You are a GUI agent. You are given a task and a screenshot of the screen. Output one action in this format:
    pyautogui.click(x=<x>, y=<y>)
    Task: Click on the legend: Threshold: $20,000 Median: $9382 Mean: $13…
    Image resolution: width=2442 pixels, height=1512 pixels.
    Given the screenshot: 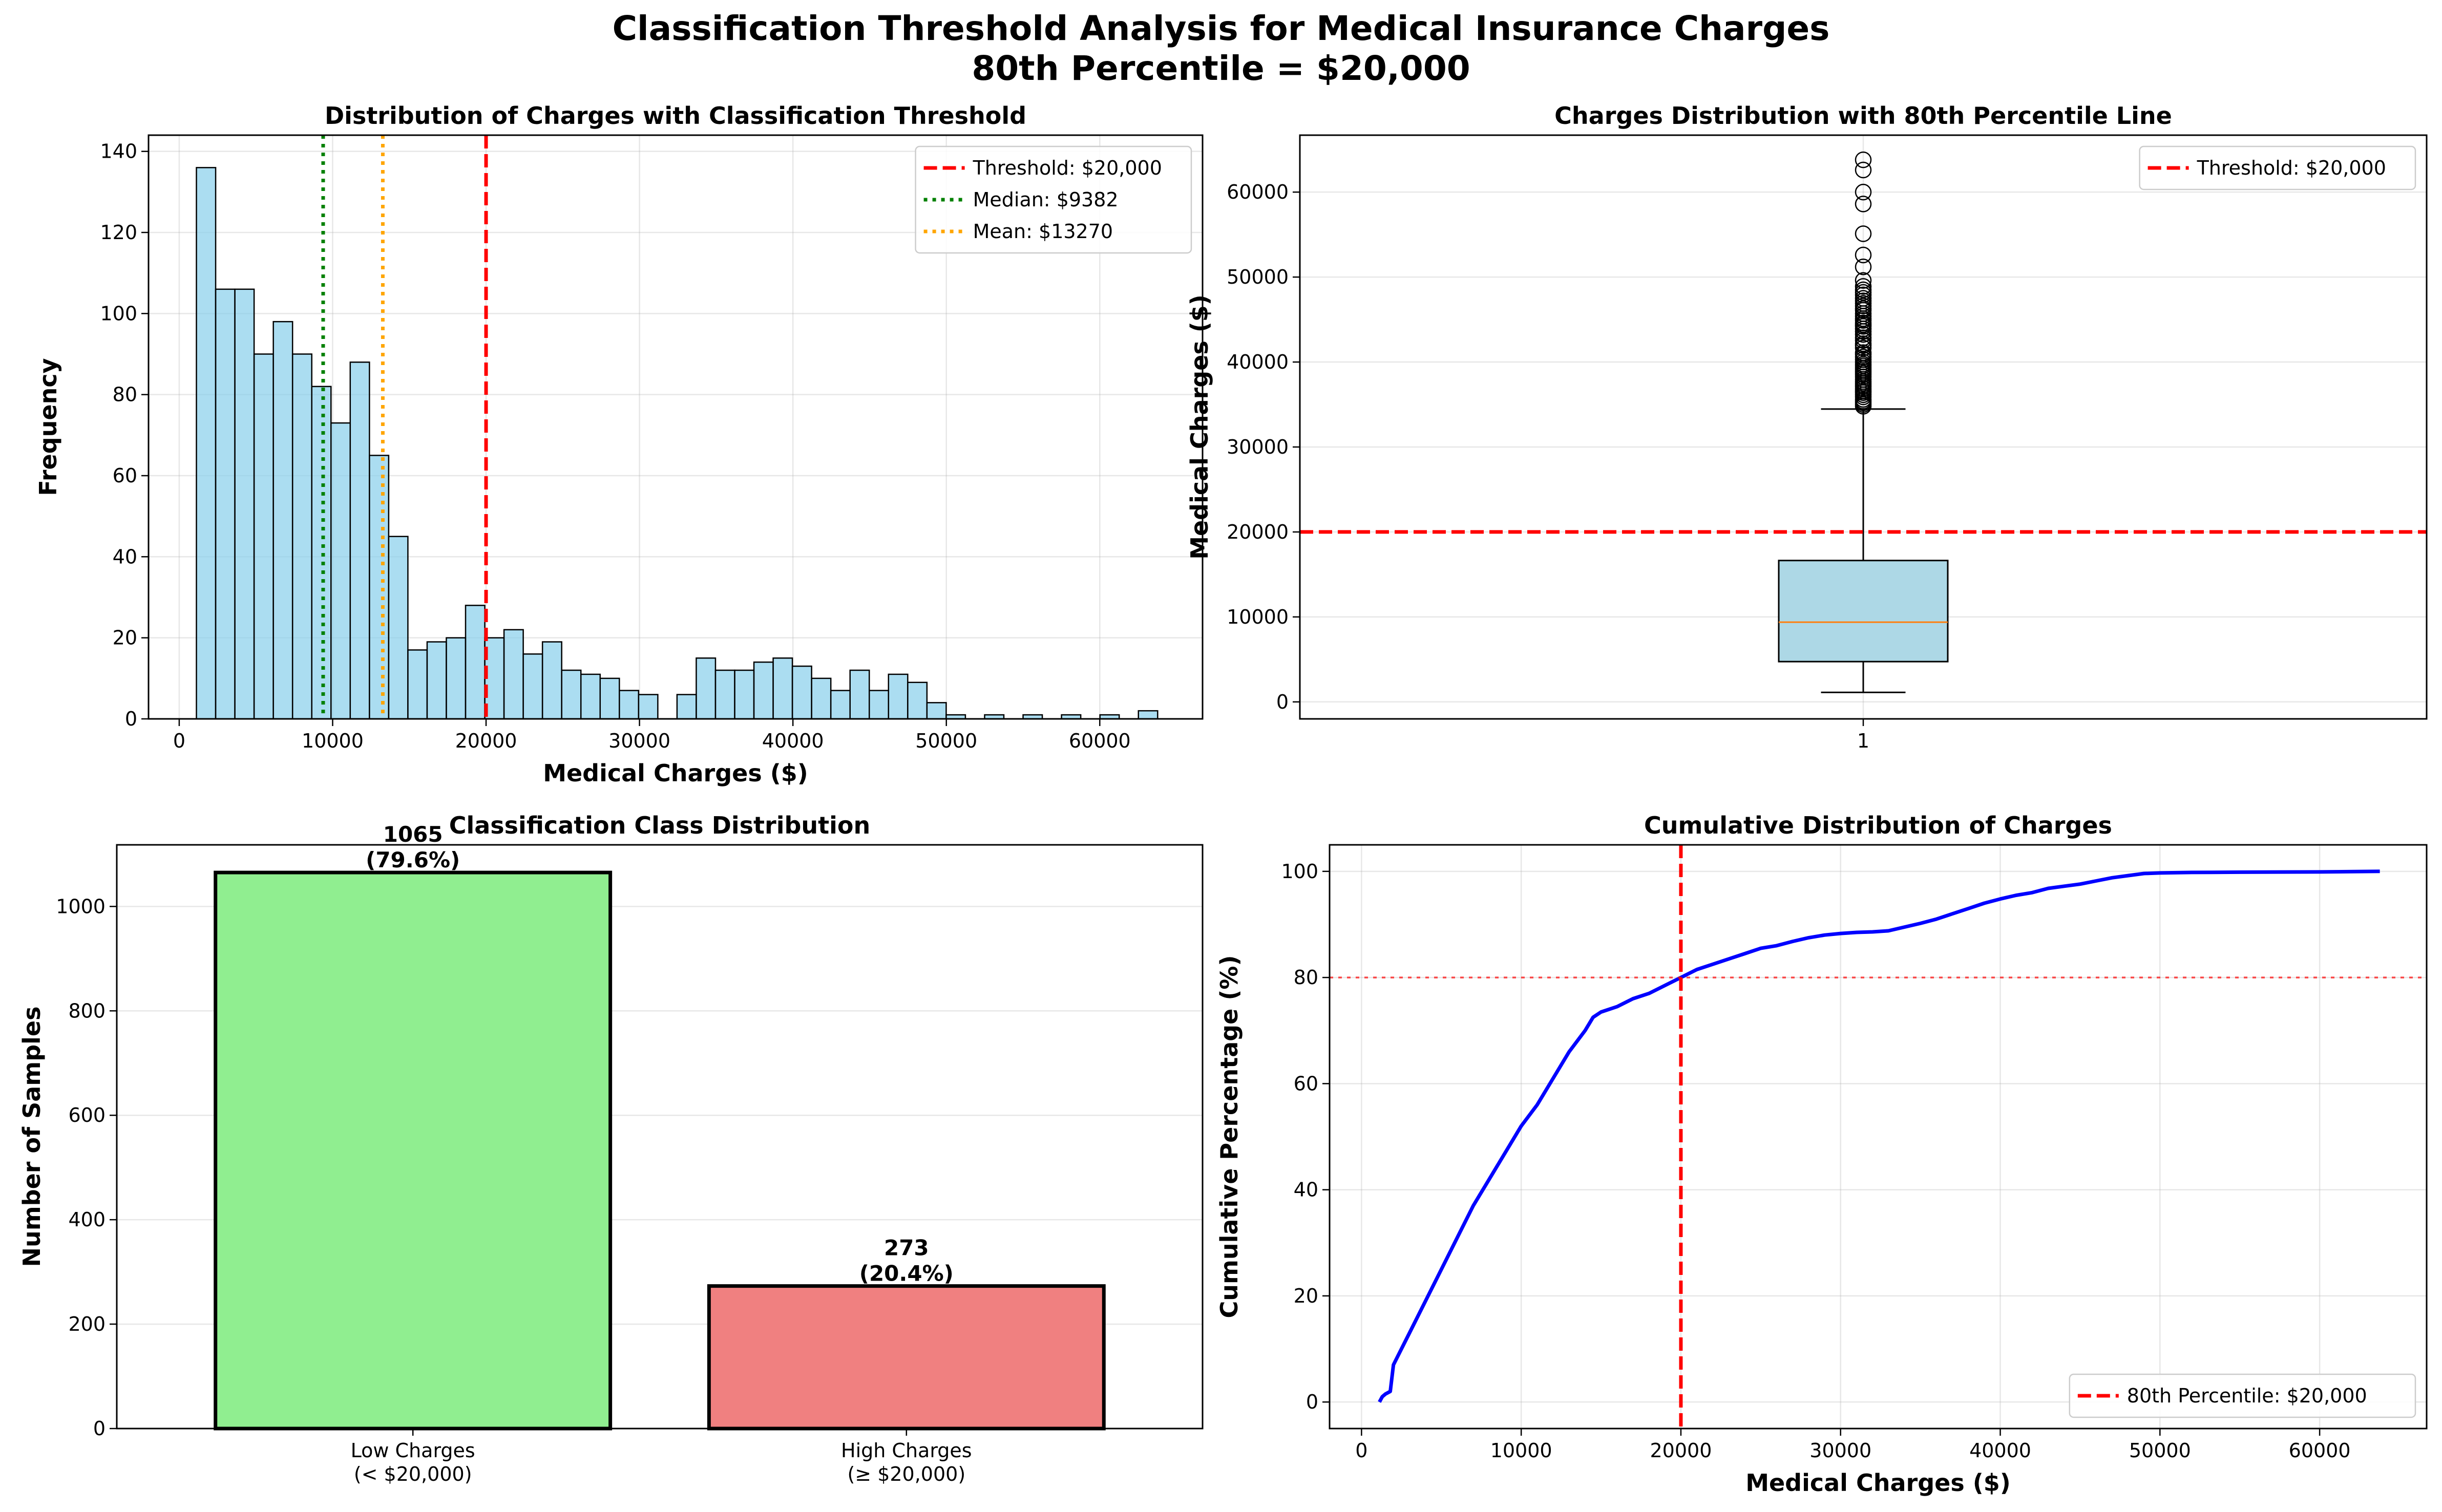 What is the action you would take?
    pyautogui.click(x=1053, y=199)
    